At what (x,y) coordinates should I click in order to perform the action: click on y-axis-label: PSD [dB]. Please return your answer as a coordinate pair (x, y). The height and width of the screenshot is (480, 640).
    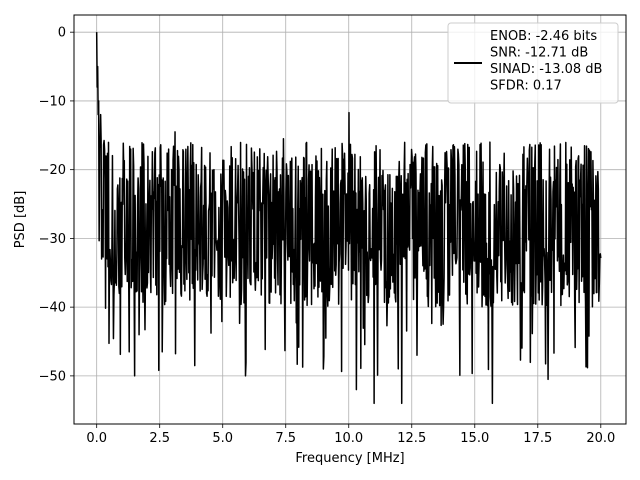
    Looking at the image, I should click on (20, 220).